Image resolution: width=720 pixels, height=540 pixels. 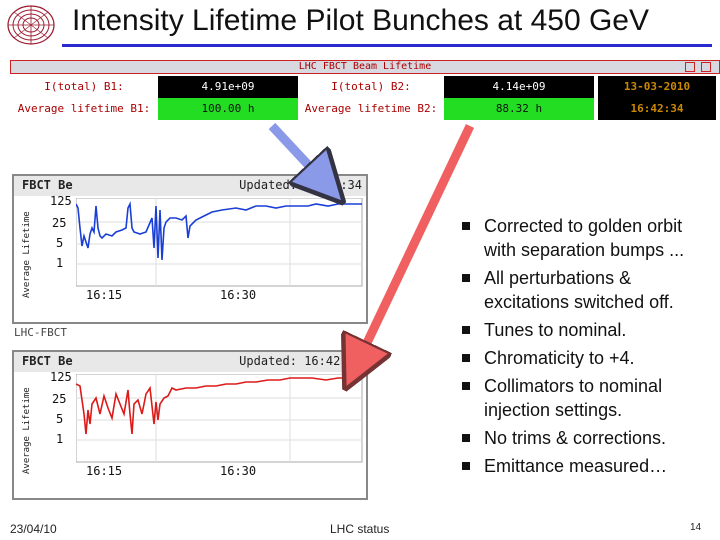 What do you see at coordinates (33, 529) in the screenshot?
I see `footer-date: 23/04/10` at bounding box center [33, 529].